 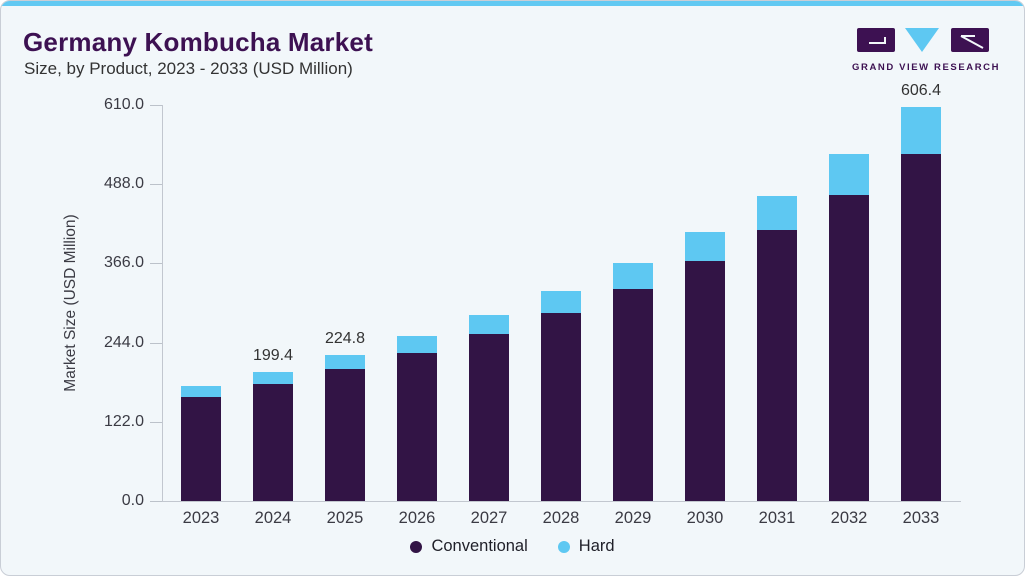 What do you see at coordinates (561, 501) in the screenshot?
I see `x-axis-line` at bounding box center [561, 501].